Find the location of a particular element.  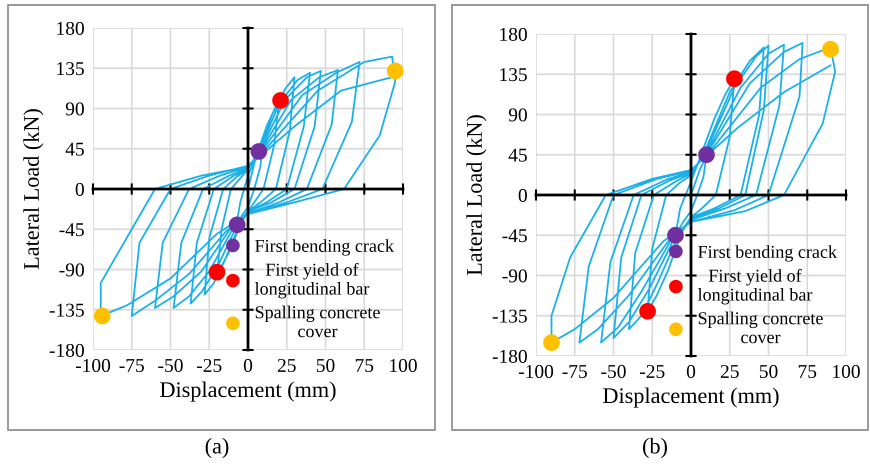

text: (b) is located at coordinates (655, 448).